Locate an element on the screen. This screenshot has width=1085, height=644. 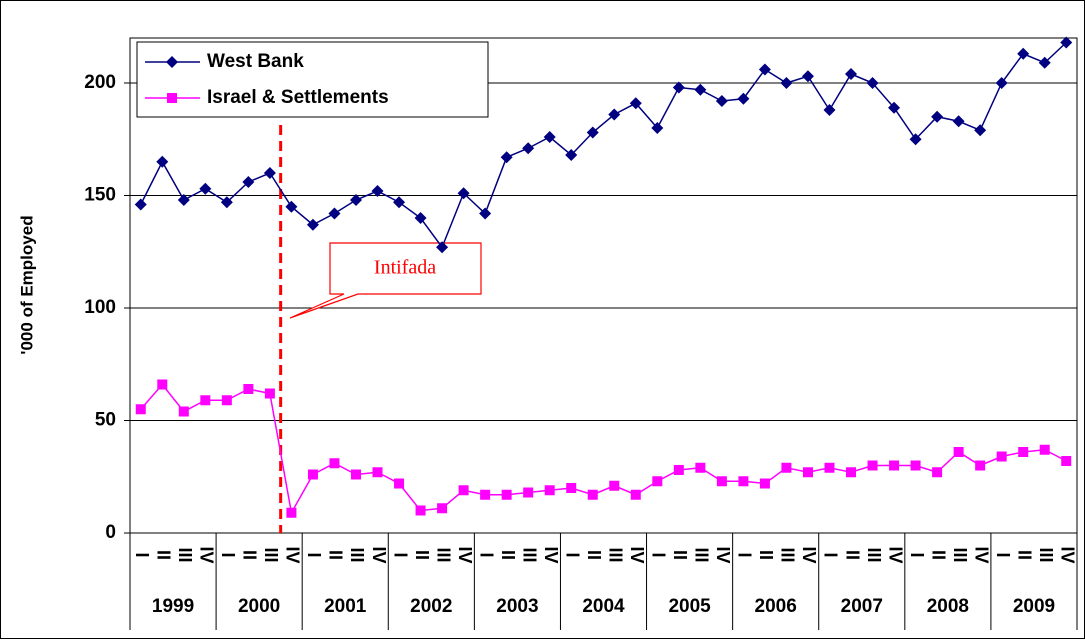
year-label: 2004 is located at coordinates (603, 606).